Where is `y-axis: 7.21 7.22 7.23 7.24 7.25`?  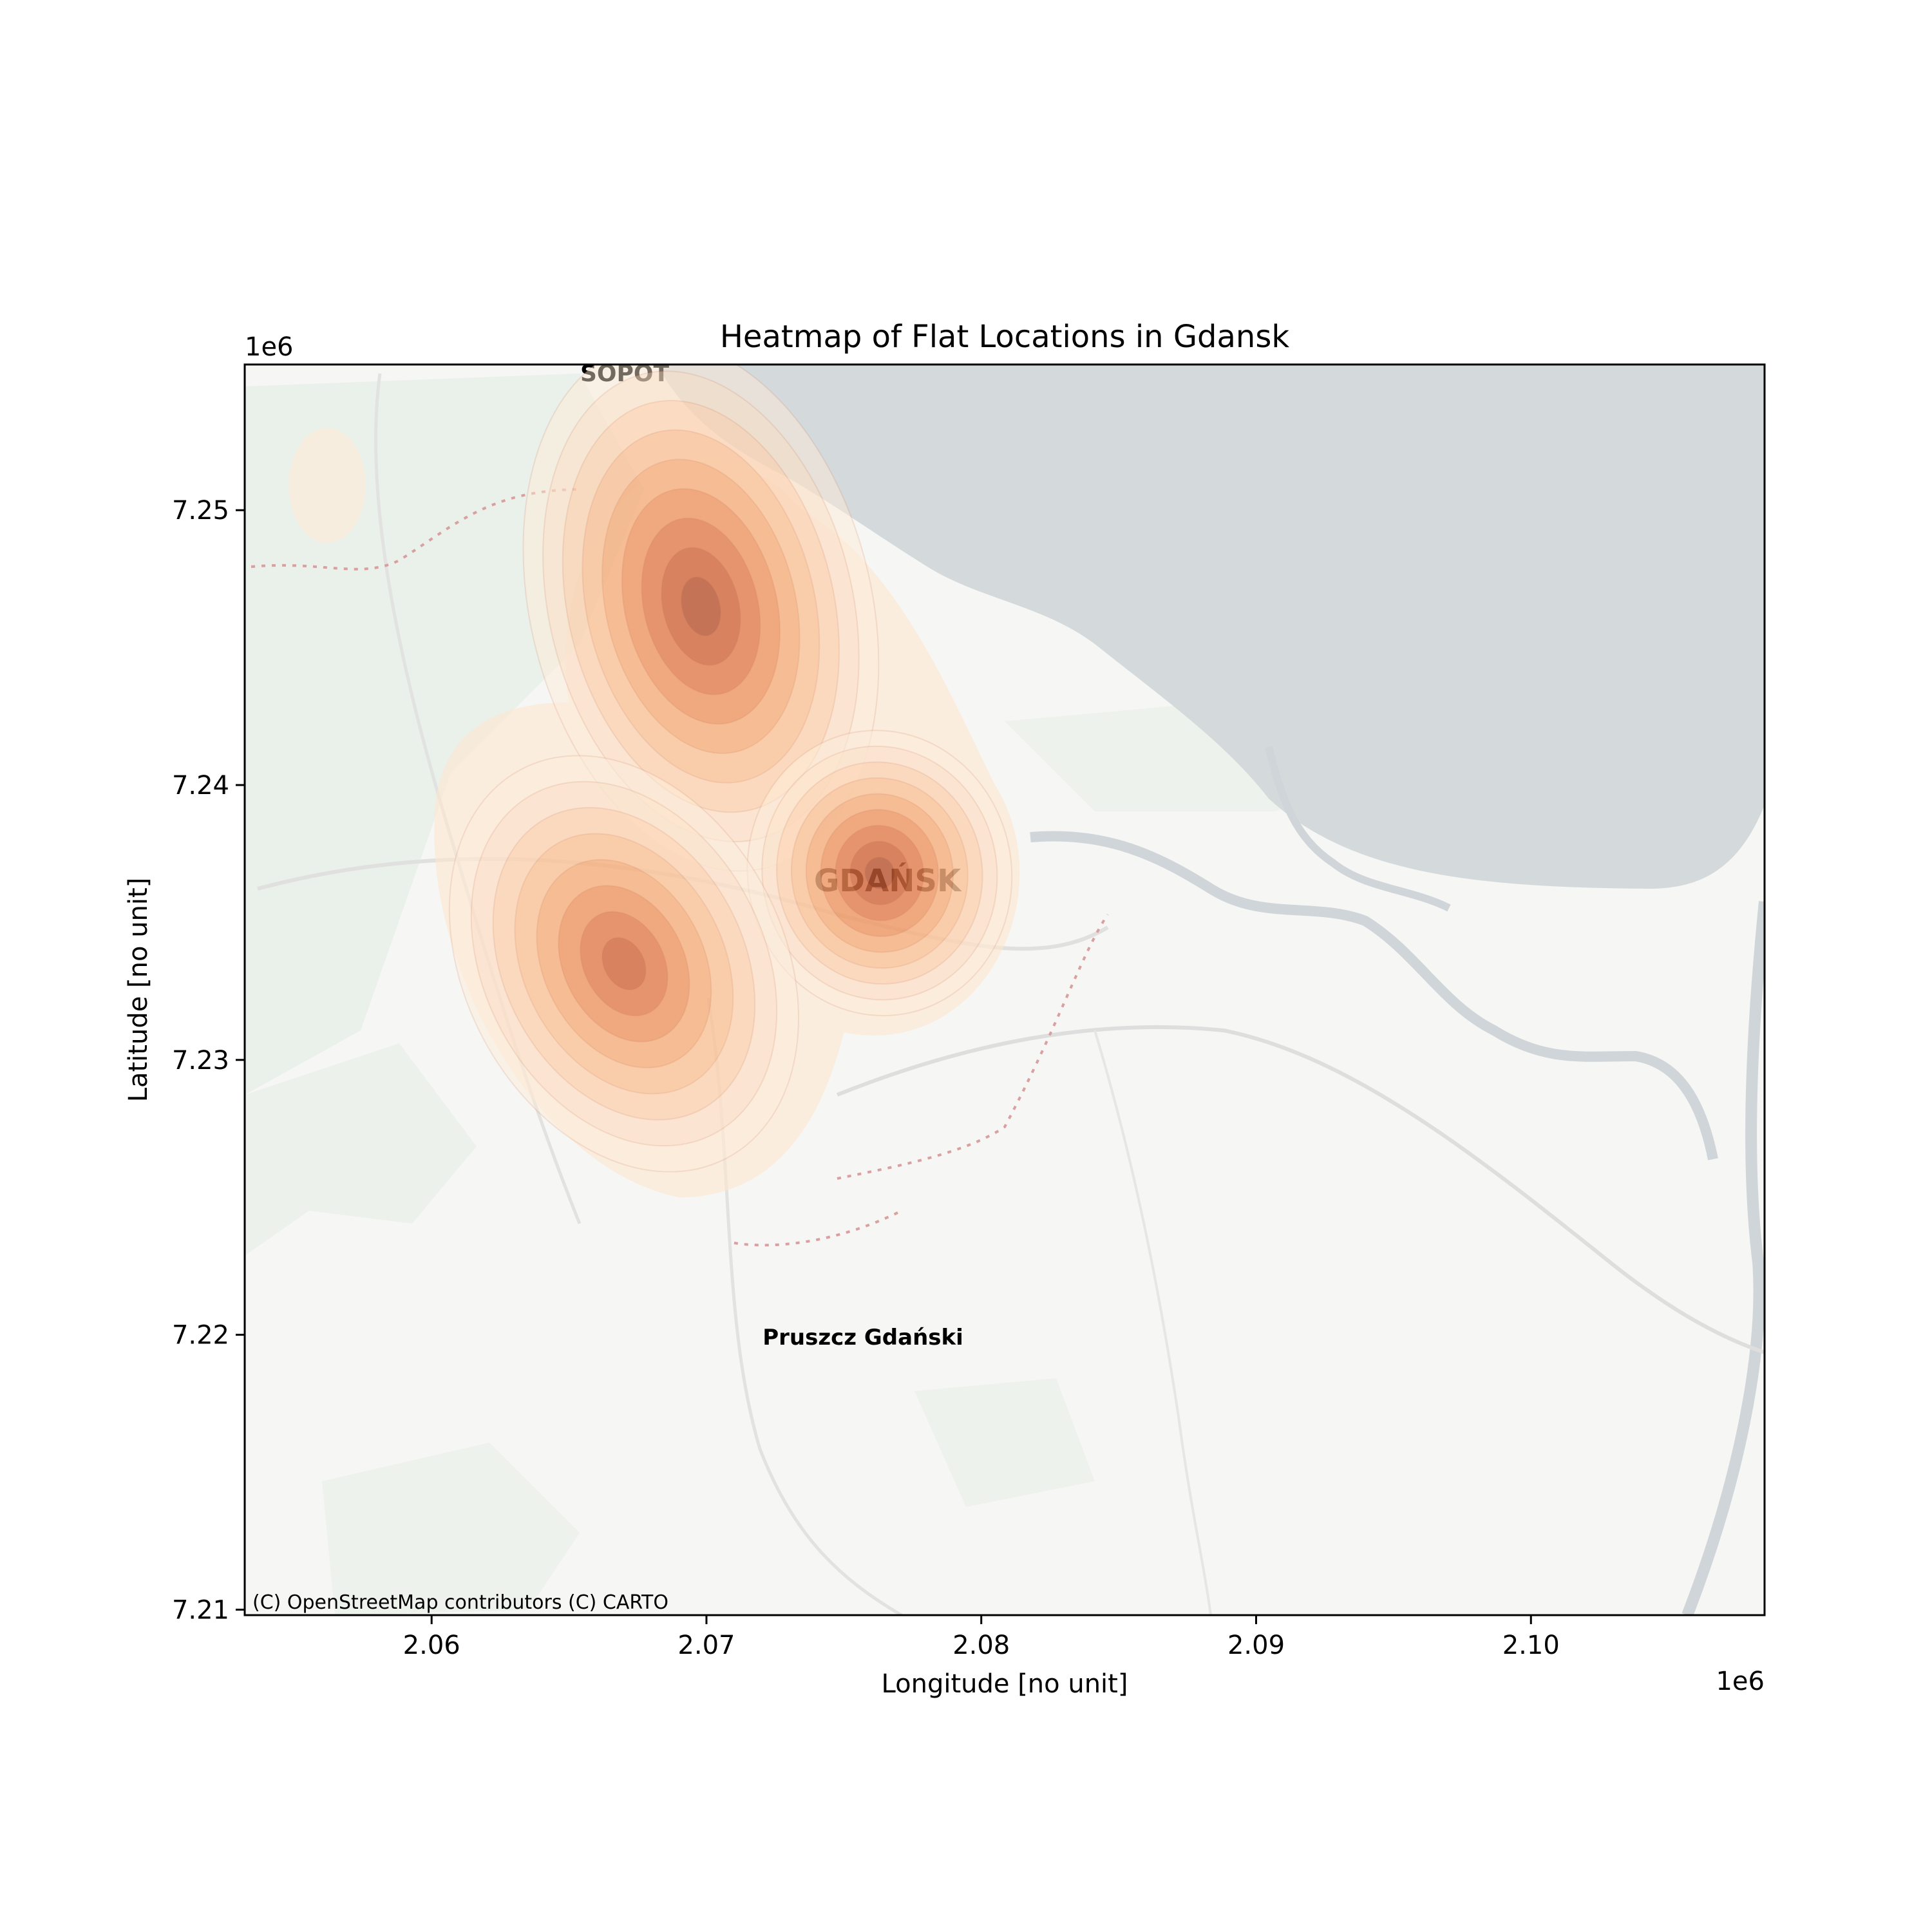 y-axis: 7.21 7.22 7.23 7.24 7.25 is located at coordinates (208, 1060).